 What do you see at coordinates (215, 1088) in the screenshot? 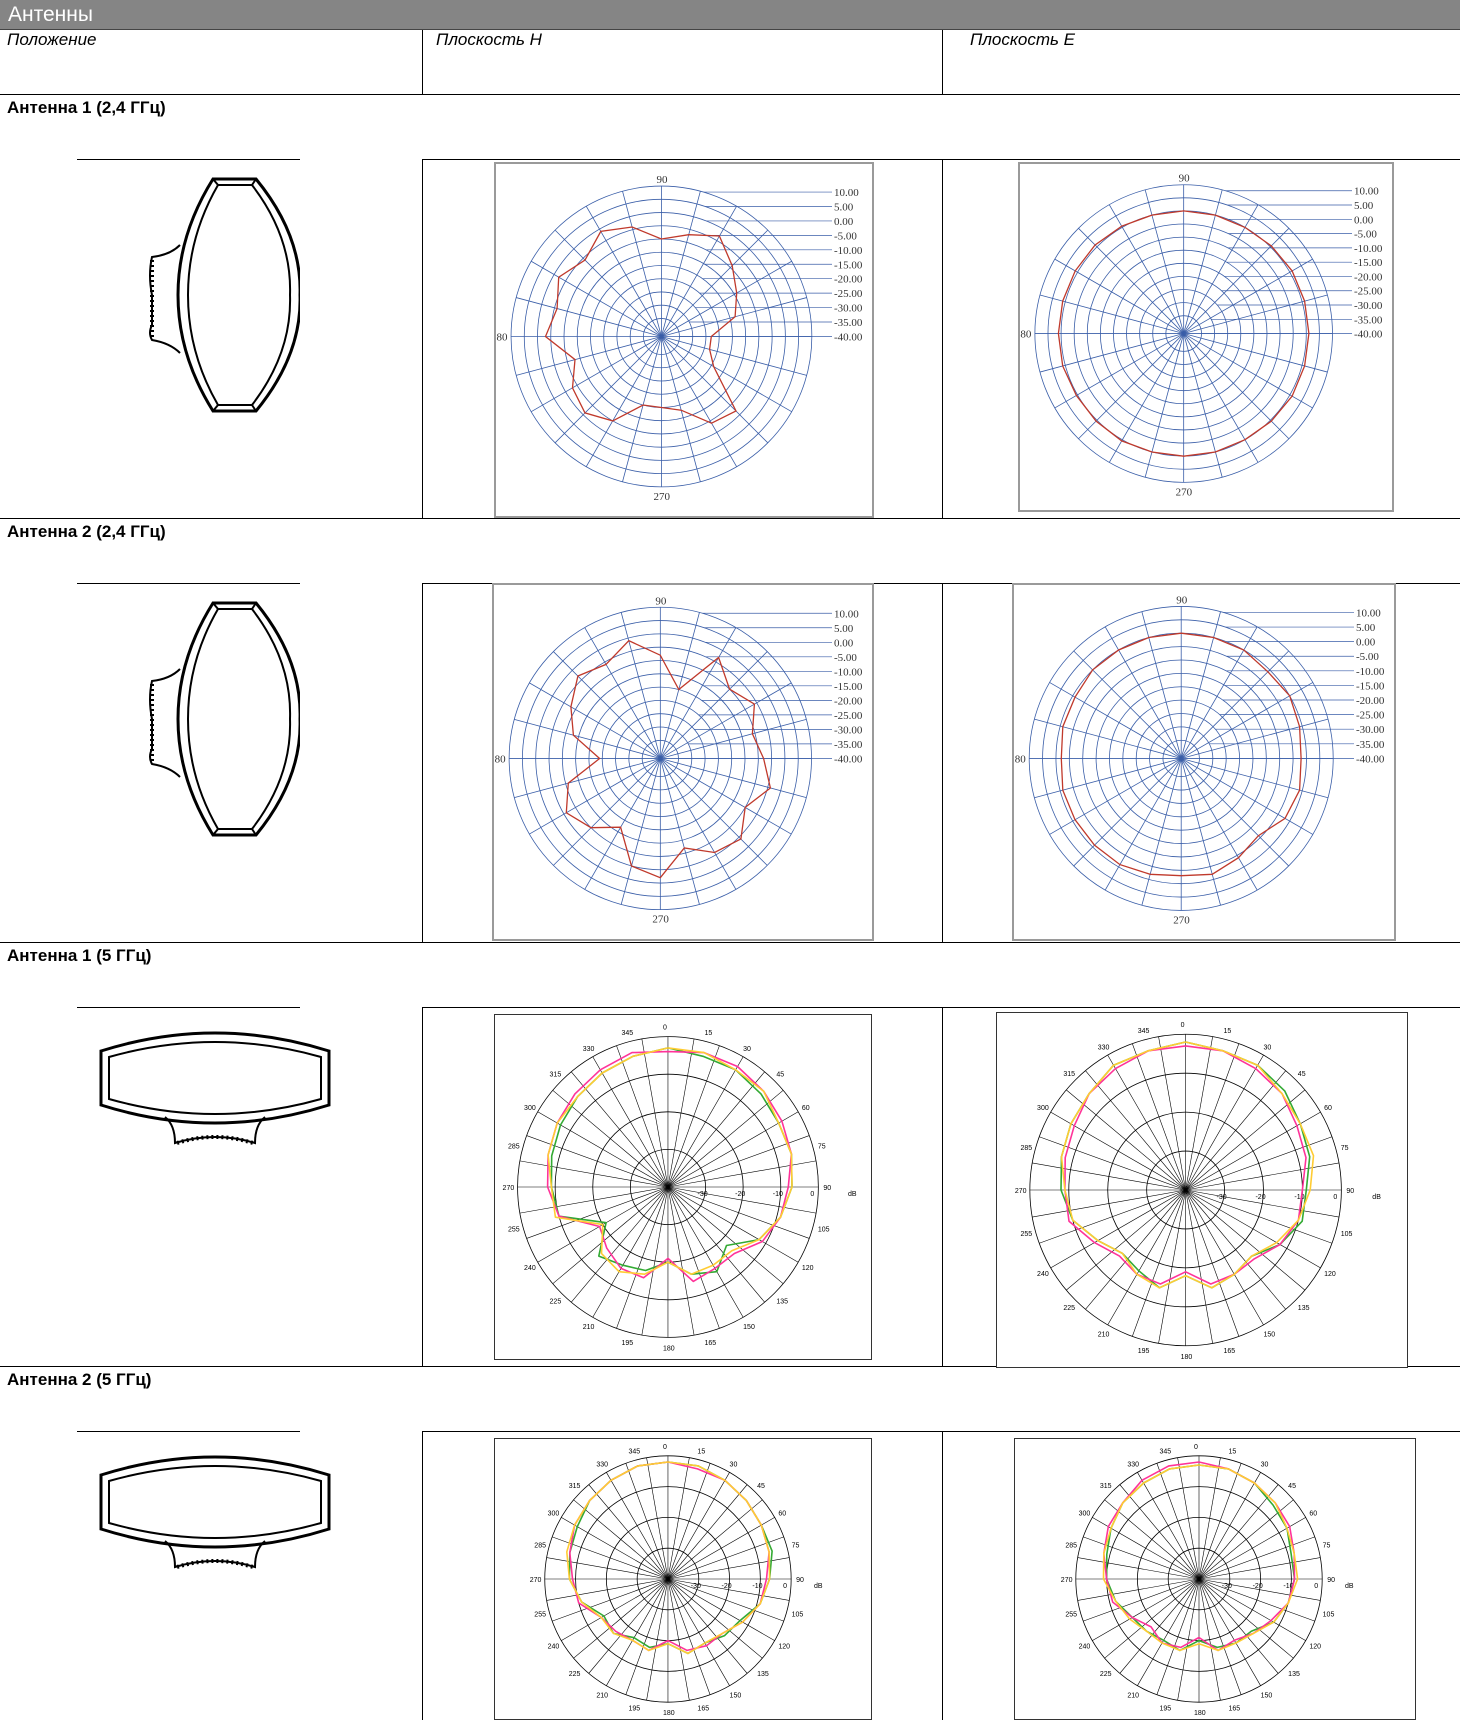
I see `antenna-position-horizontal-icon` at bounding box center [215, 1088].